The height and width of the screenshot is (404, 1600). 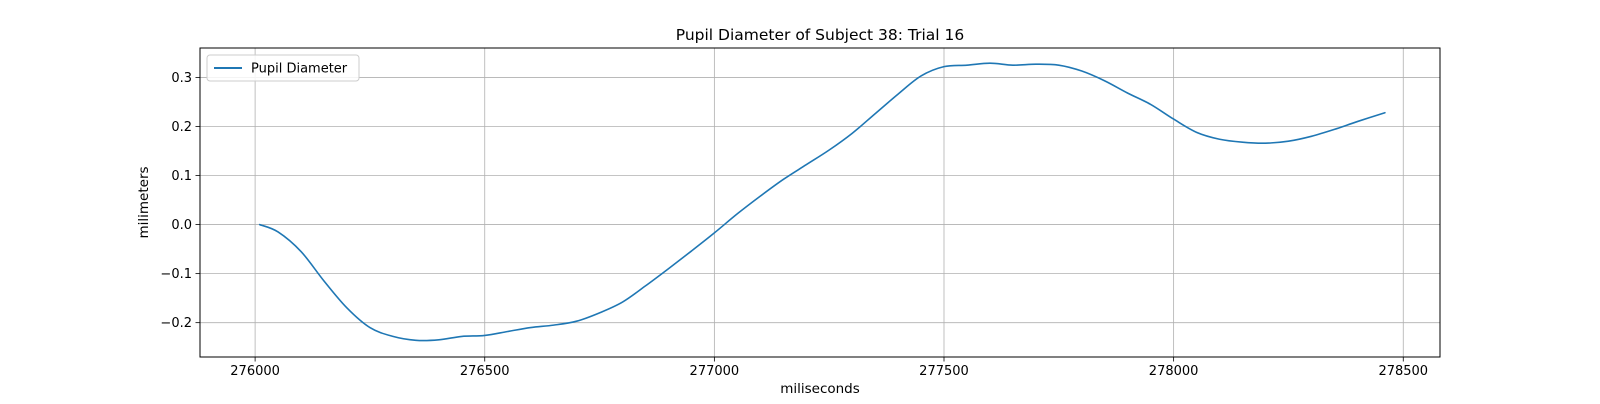 I want to click on legend-box, so click(x=283, y=68).